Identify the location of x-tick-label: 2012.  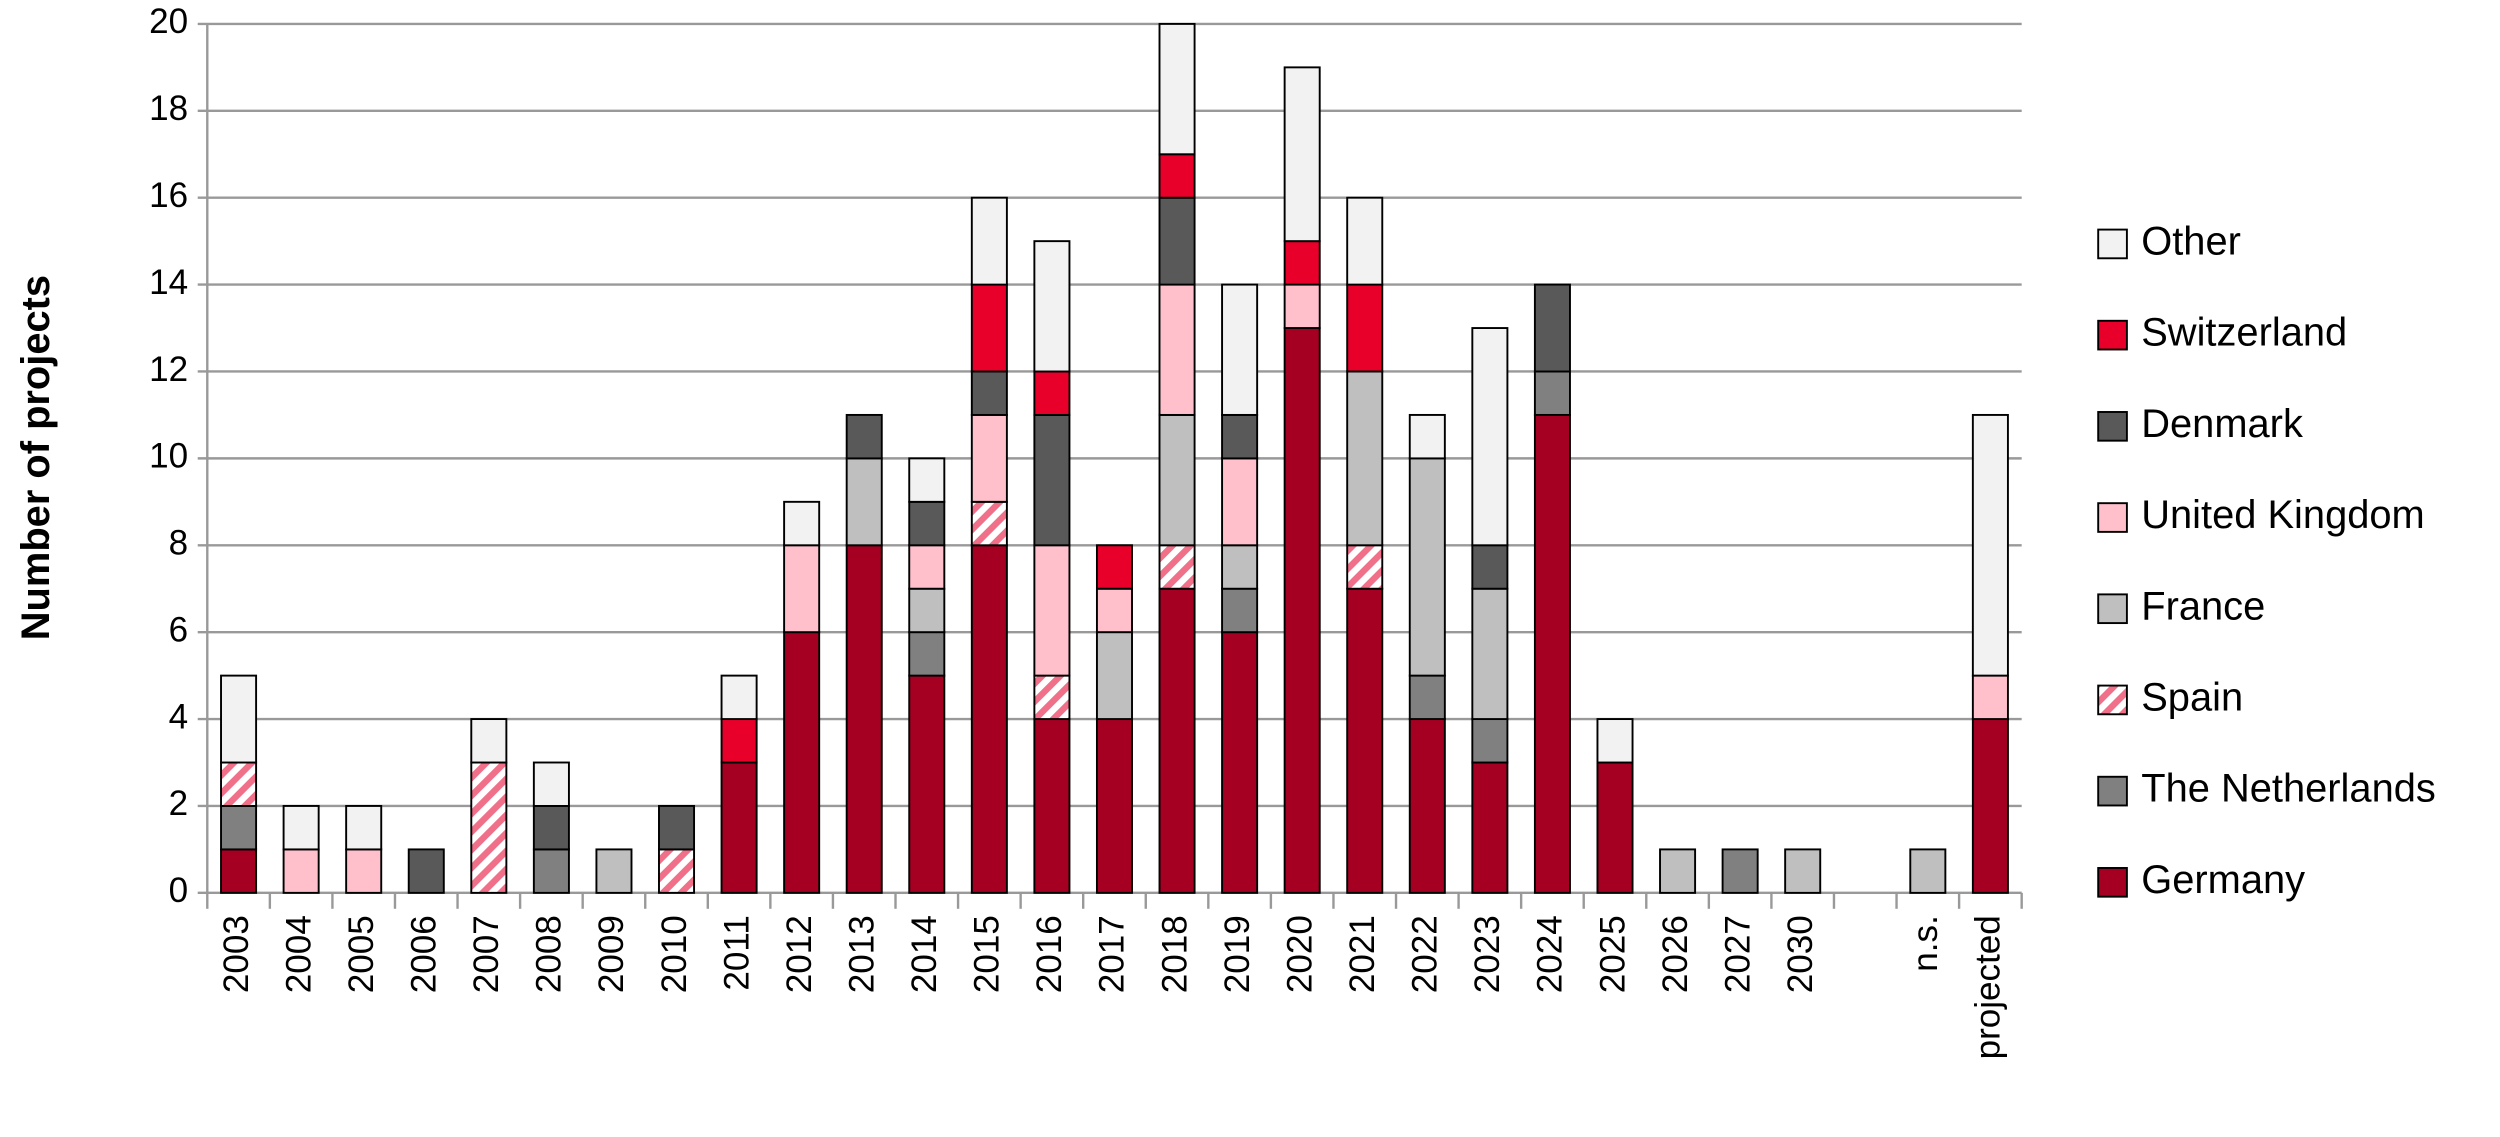
(799, 954).